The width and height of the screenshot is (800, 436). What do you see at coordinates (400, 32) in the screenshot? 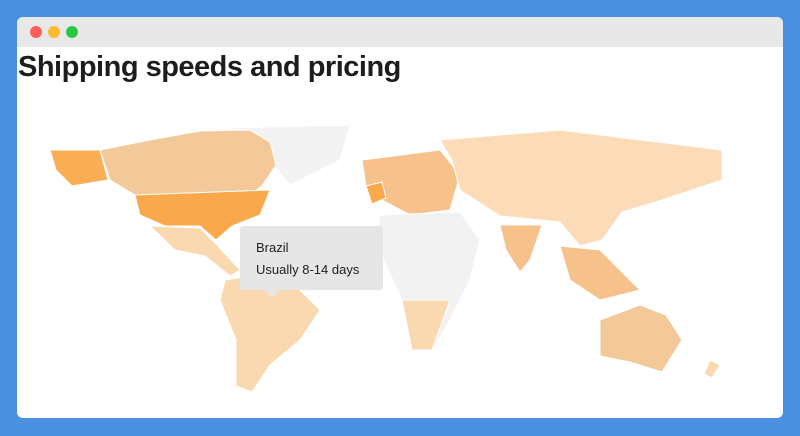
I see `title-bar` at bounding box center [400, 32].